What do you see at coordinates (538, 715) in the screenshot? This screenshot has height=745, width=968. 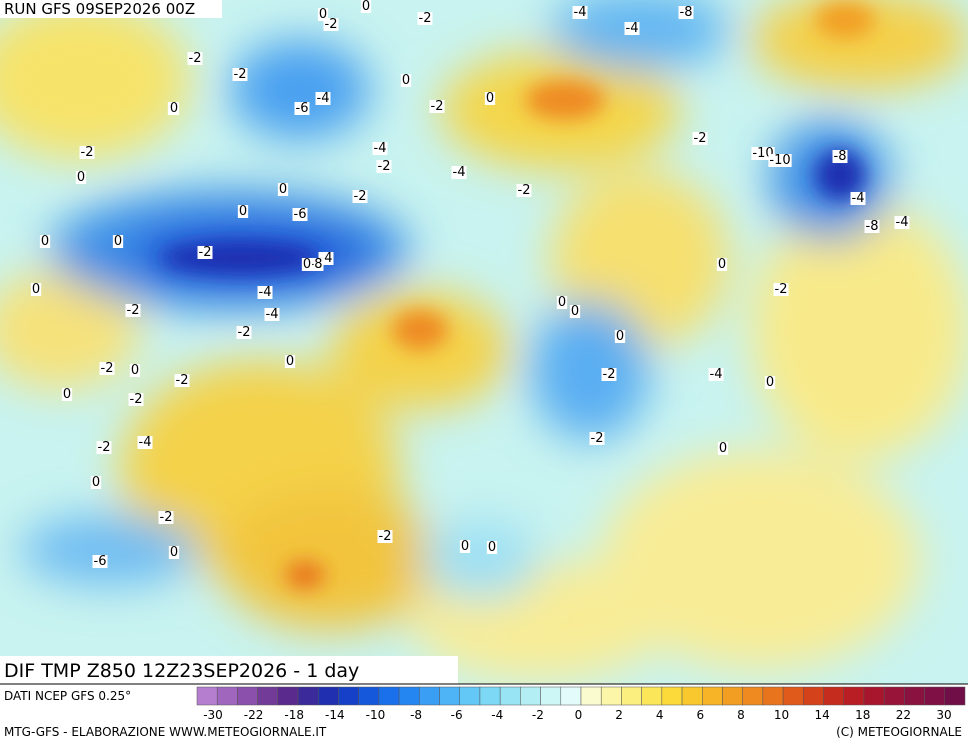 I see `colorbar-tick-label: -2` at bounding box center [538, 715].